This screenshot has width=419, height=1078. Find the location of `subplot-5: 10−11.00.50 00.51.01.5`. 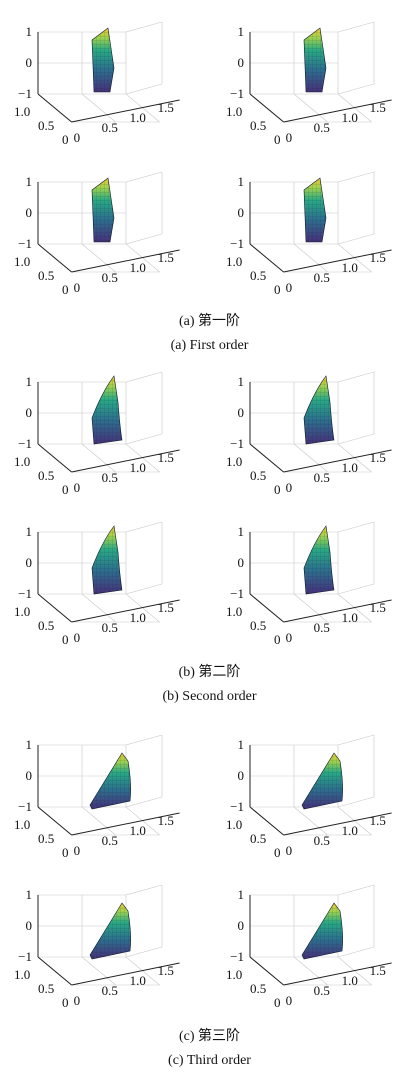

subplot-5: 10−11.00.50 00.51.01.5 is located at coordinates (97, 434).